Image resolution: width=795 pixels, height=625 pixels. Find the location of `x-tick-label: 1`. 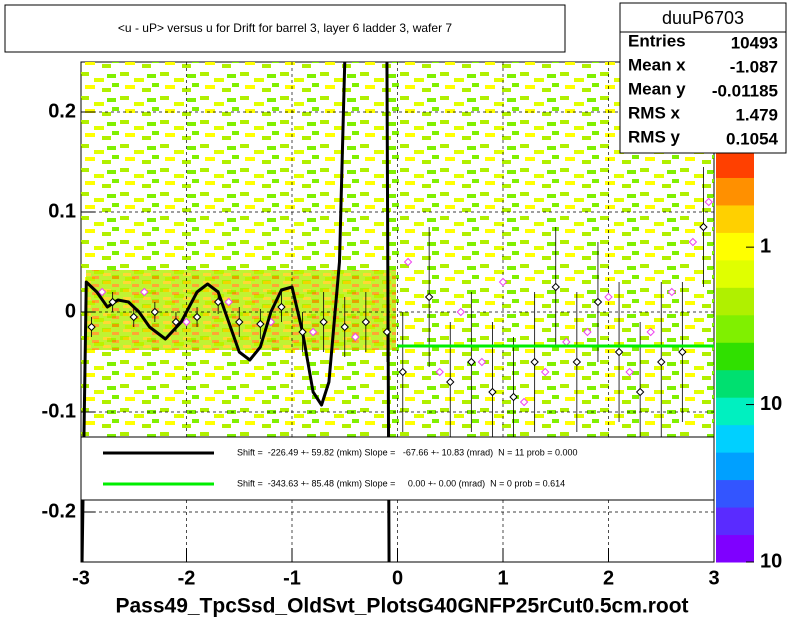

x-tick-label: 1 is located at coordinates (502, 578).